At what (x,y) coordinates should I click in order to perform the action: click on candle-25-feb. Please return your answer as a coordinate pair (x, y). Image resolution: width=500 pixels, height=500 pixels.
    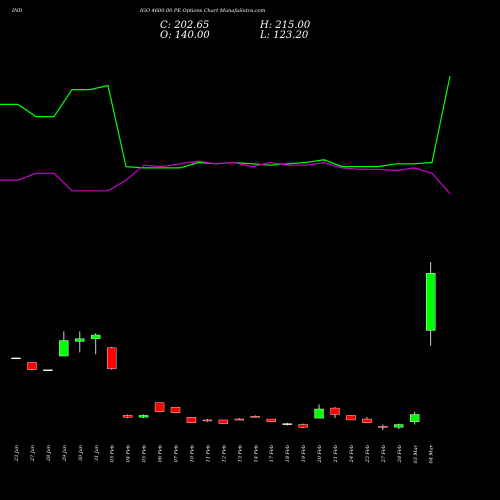
    Looking at the image, I should click on (367, 420).